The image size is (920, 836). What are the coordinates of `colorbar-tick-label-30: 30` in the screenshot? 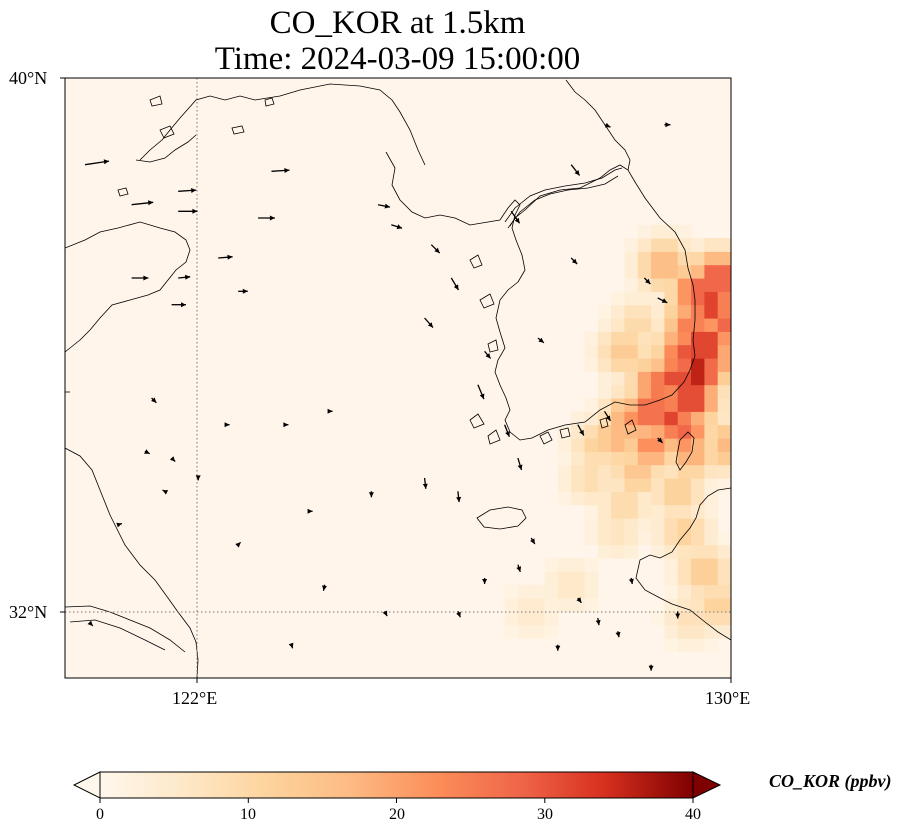 It's located at (545, 814).